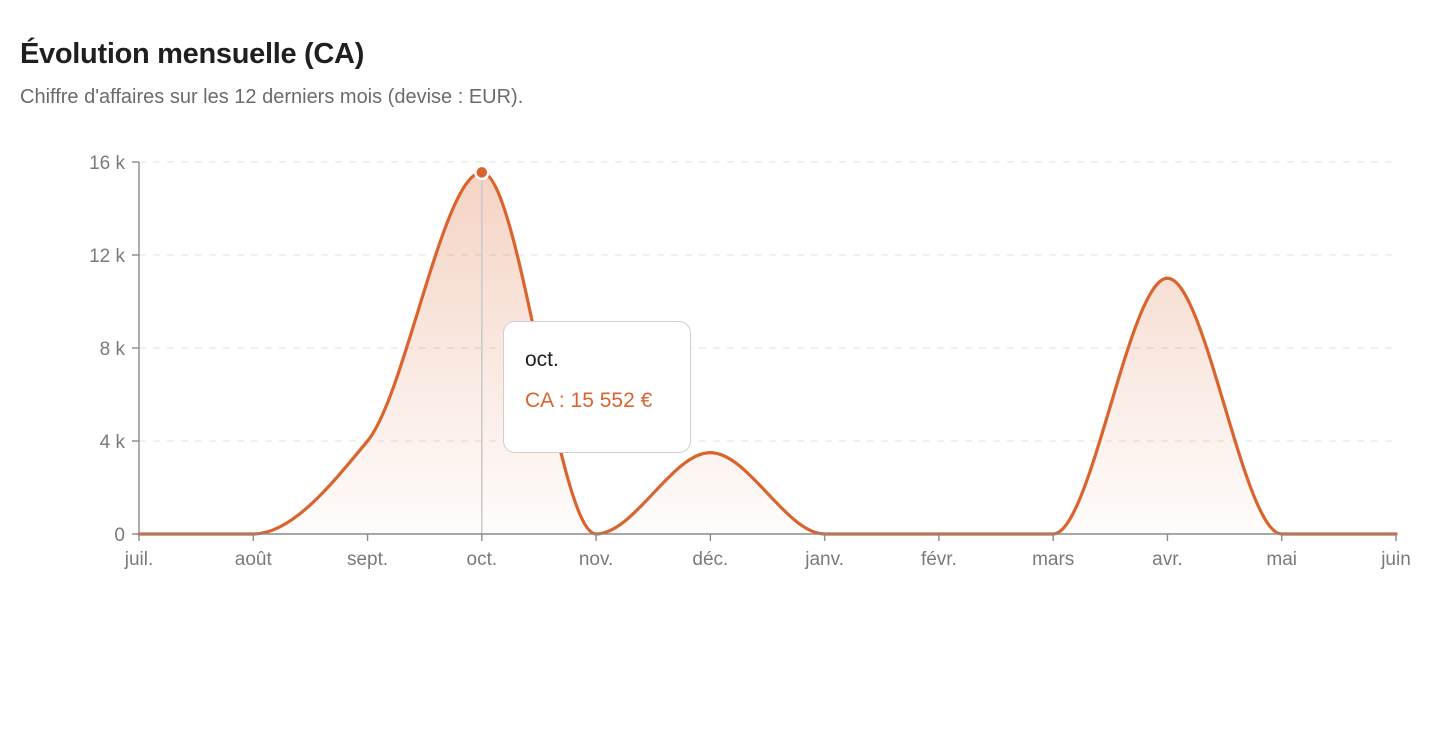  Describe the element at coordinates (254, 559) in the screenshot. I see `x-tick-label-1: août` at that location.